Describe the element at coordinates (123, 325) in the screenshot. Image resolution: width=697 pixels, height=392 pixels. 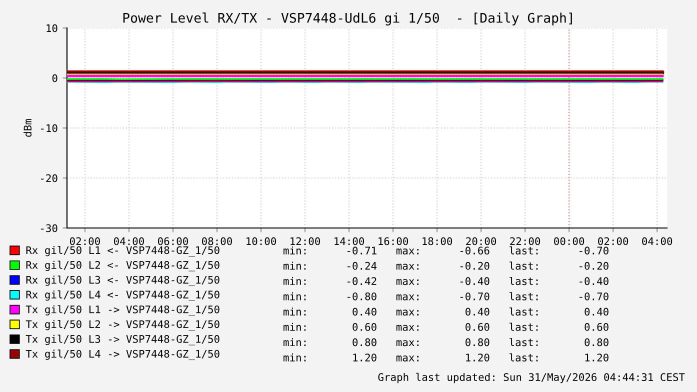
I see `legend-label: Tx gil/50 L2 -> VSP7448-GZ_1/50` at that location.